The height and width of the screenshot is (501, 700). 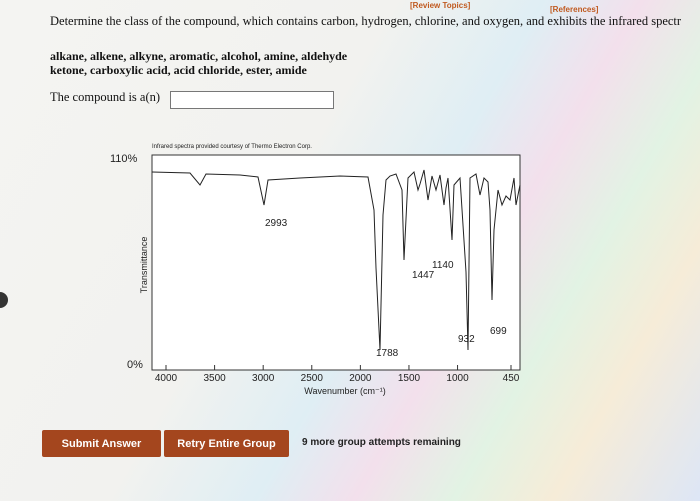 I want to click on answer-input, so click(x=252, y=100).